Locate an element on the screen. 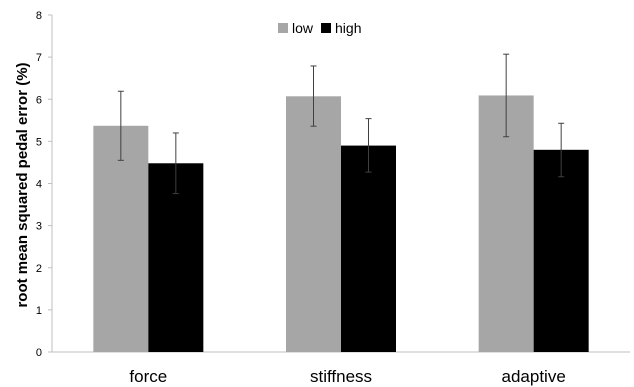  y-tick-label: 8 is located at coordinates (39, 16).